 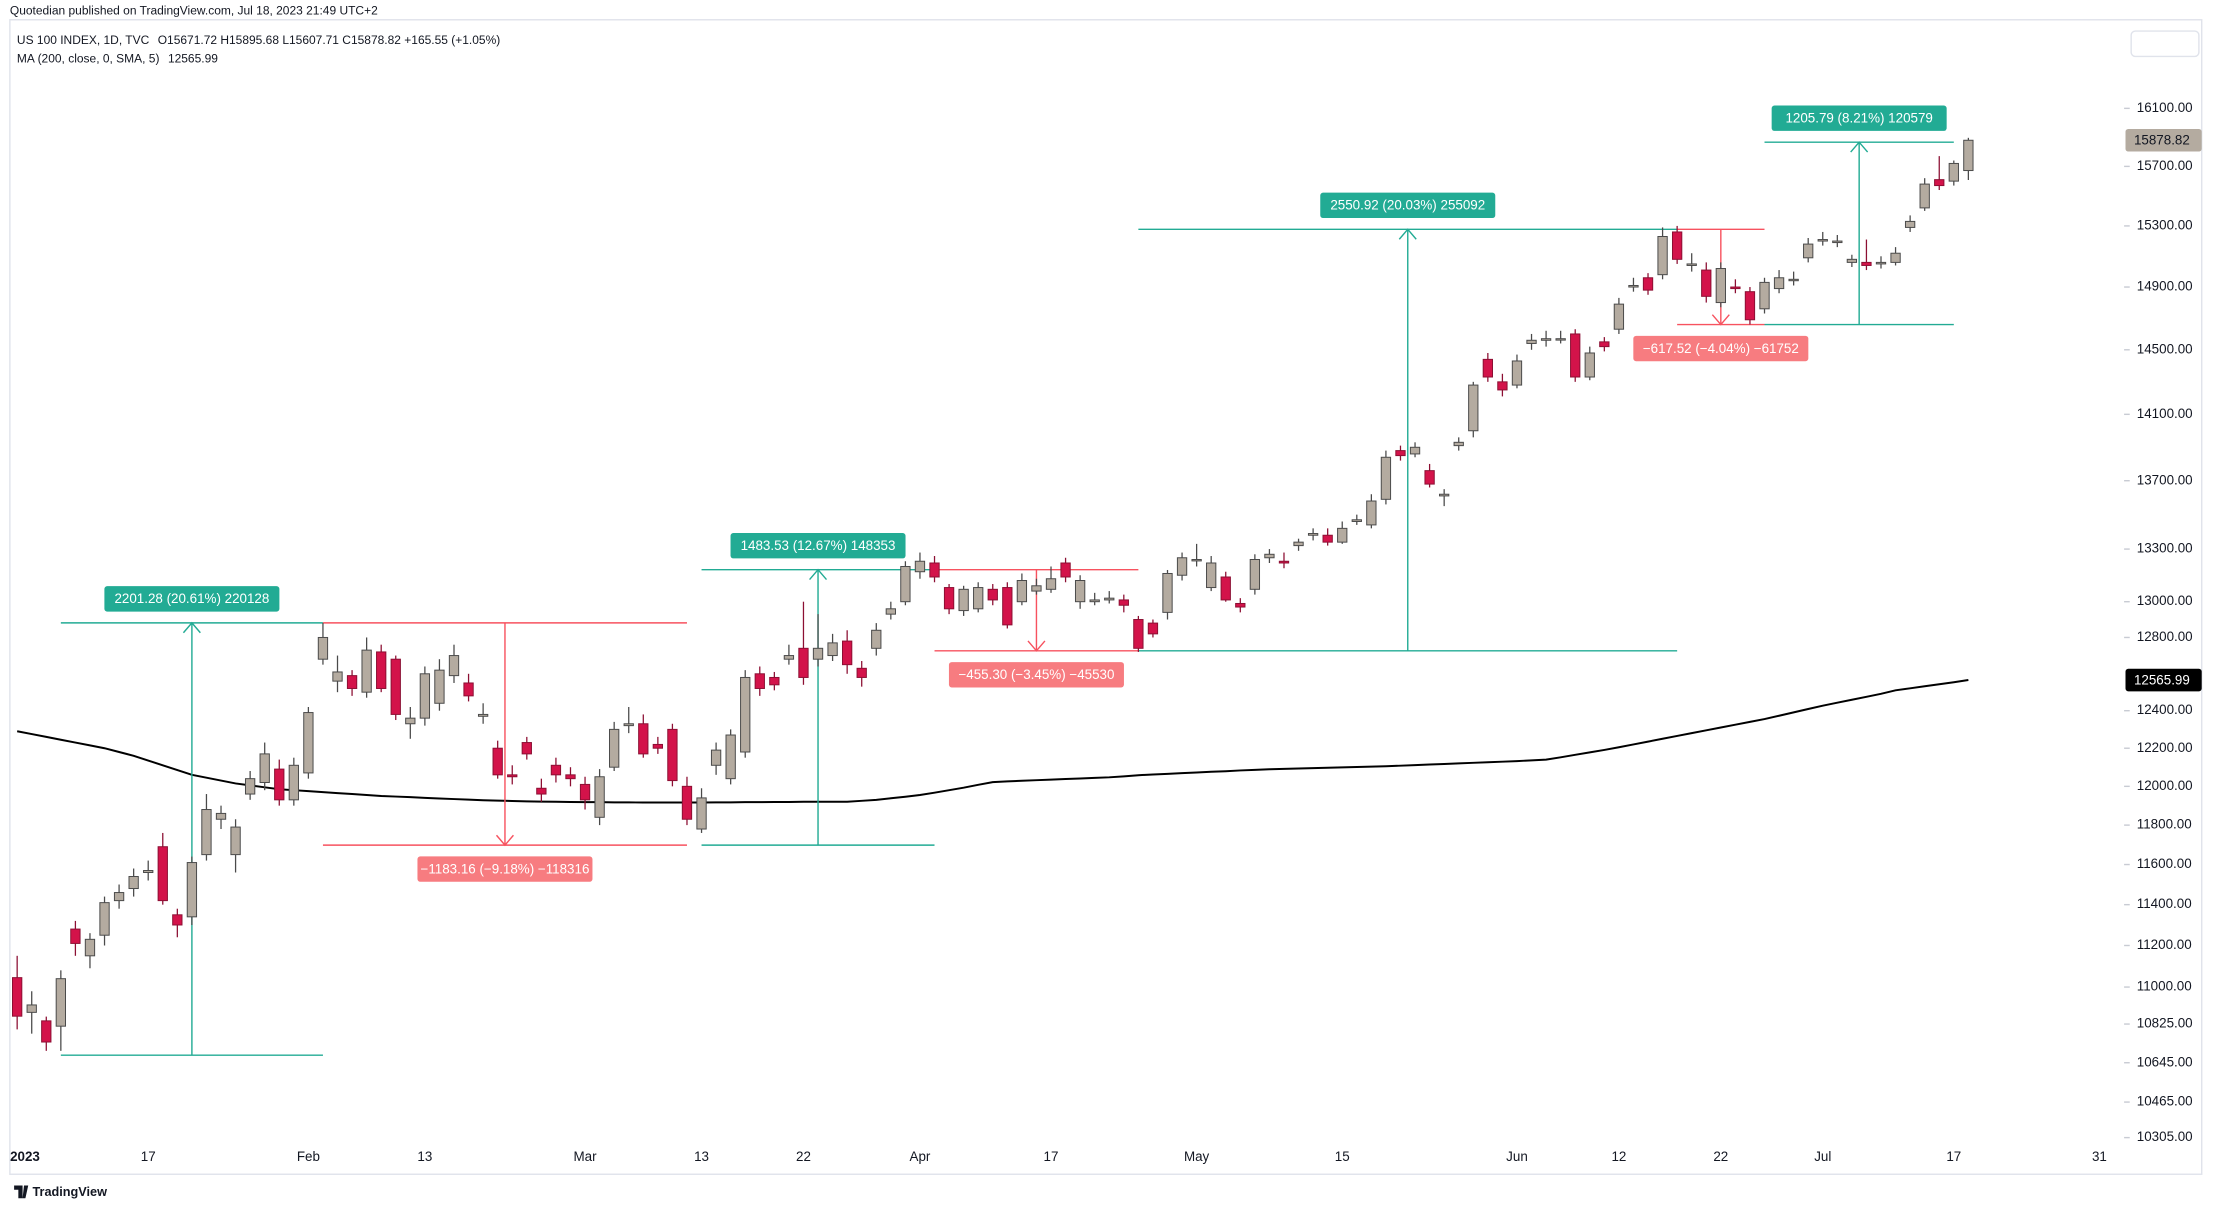 What do you see at coordinates (2165, 348) in the screenshot?
I see `y-tick-label: 14500.00` at bounding box center [2165, 348].